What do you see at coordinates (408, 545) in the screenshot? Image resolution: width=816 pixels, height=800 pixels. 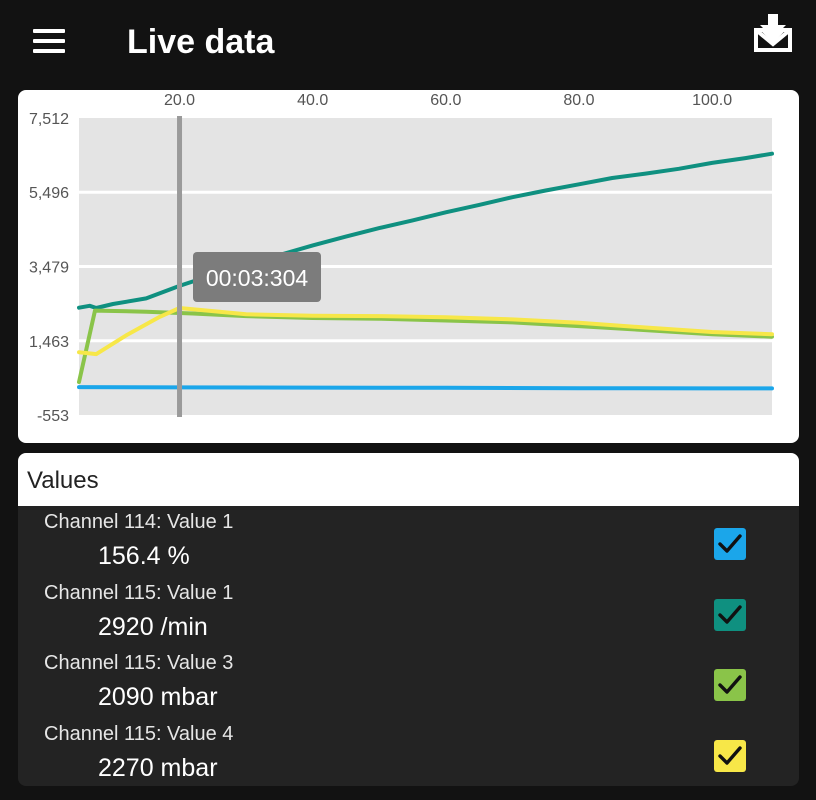 I see `value-row: Channel 114: Value 1 156.4 %` at bounding box center [408, 545].